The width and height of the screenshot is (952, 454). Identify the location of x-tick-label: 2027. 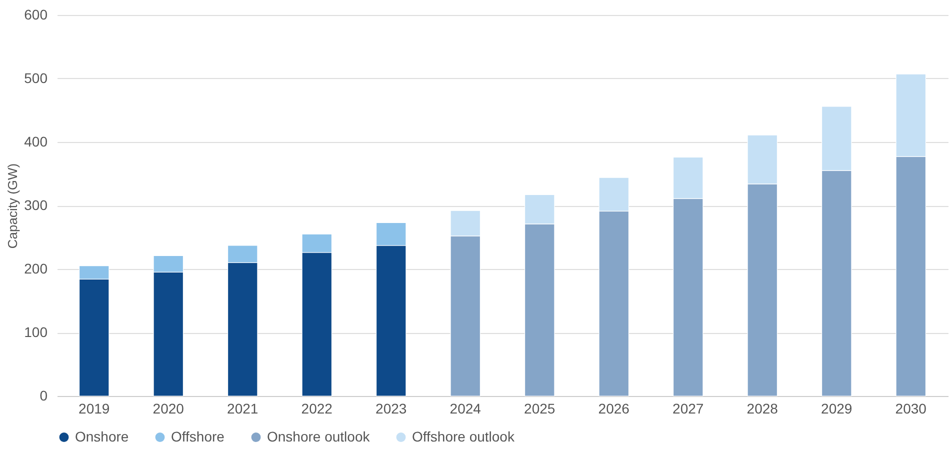
(688, 408).